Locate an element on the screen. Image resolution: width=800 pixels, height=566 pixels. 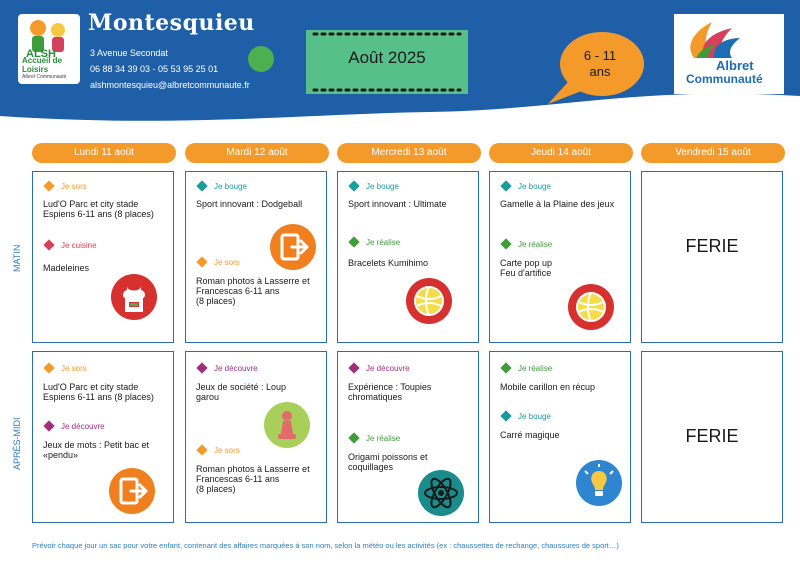
activity-line: Espiens 6-11 ans (8 places) is located at coordinates (98, 214).